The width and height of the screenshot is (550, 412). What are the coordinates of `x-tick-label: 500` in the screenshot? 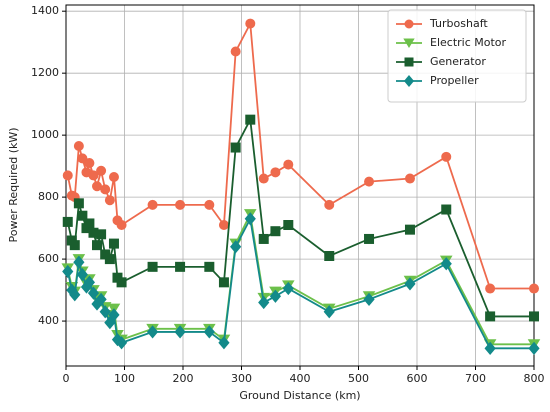 It's located at (358, 378).